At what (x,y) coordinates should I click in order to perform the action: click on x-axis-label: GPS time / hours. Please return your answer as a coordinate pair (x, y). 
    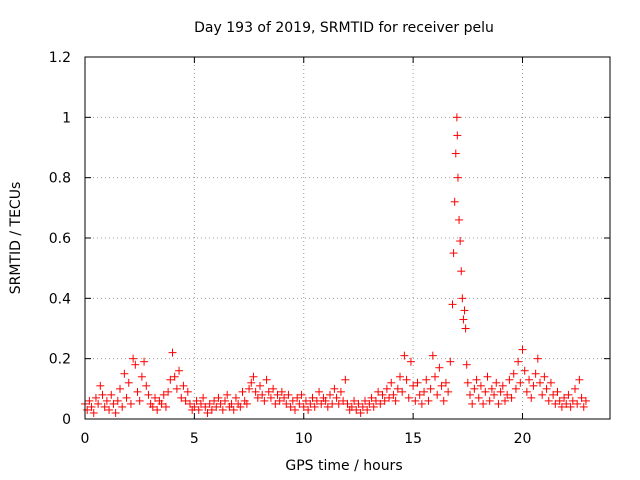
    Looking at the image, I should click on (343, 466).